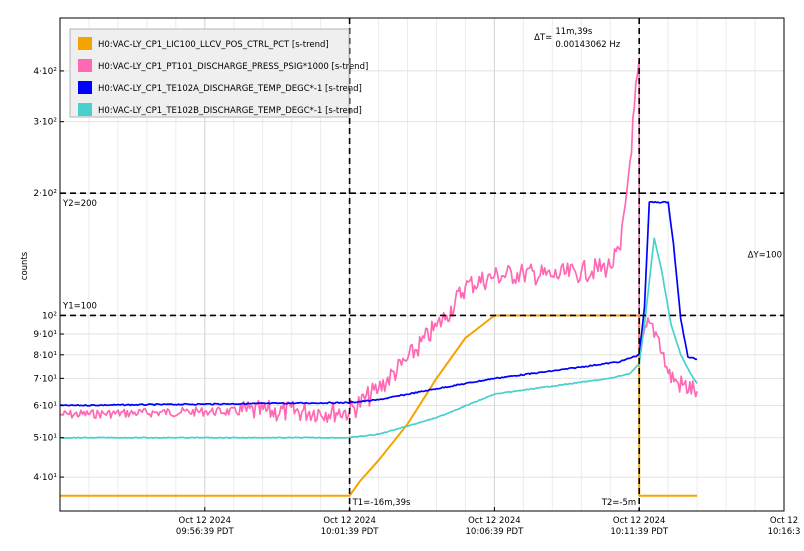  What do you see at coordinates (45, 379) in the screenshot?
I see `y-tick-label: 7·10¹` at bounding box center [45, 379].